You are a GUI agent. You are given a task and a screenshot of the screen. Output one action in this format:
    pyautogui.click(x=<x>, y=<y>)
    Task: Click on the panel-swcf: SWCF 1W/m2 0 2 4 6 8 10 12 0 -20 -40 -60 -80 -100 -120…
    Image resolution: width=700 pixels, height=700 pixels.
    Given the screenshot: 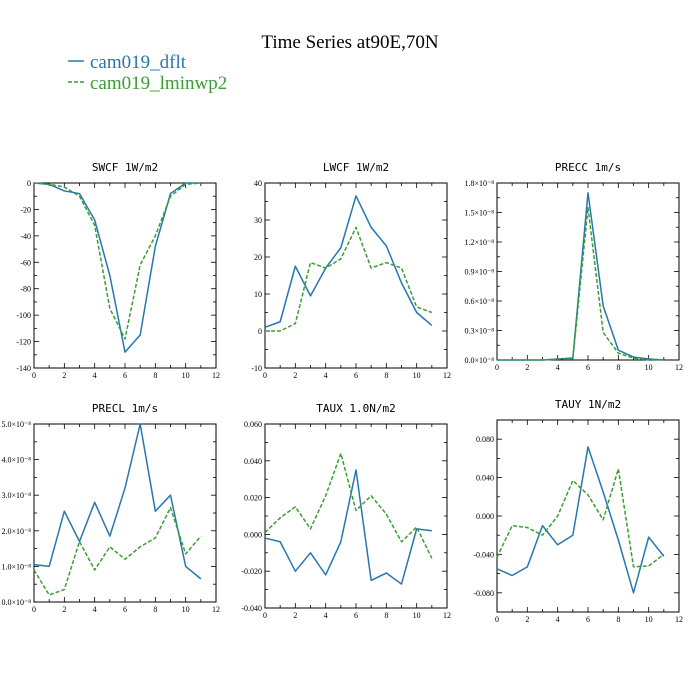 What is the action you would take?
    pyautogui.click(x=118, y=270)
    